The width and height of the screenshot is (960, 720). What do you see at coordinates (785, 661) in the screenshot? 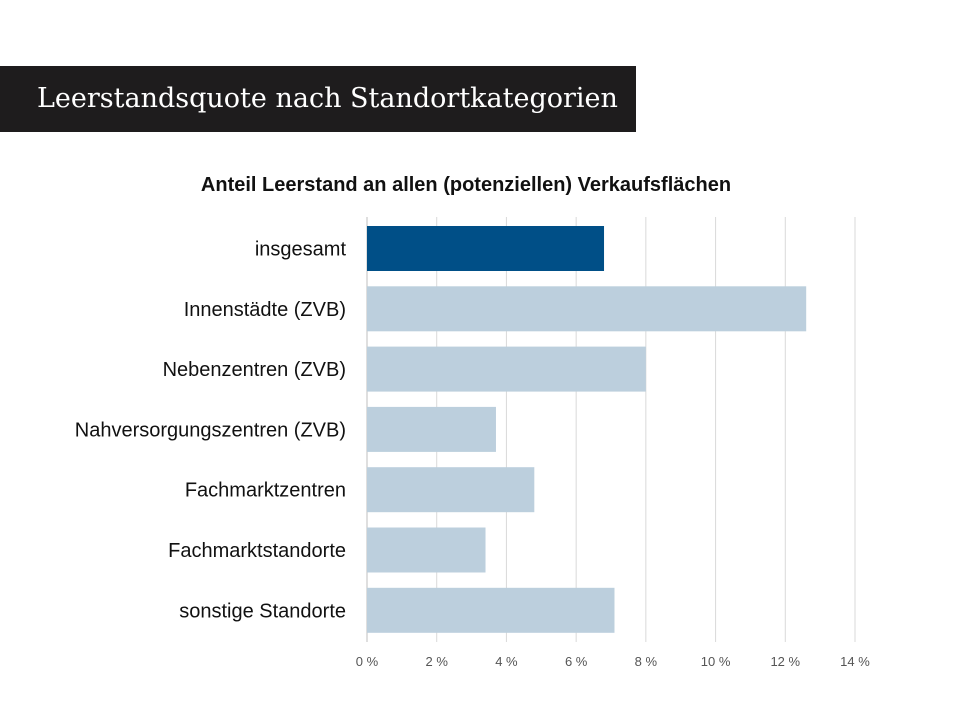
I see `x-tick-label: 12 %` at bounding box center [785, 661].